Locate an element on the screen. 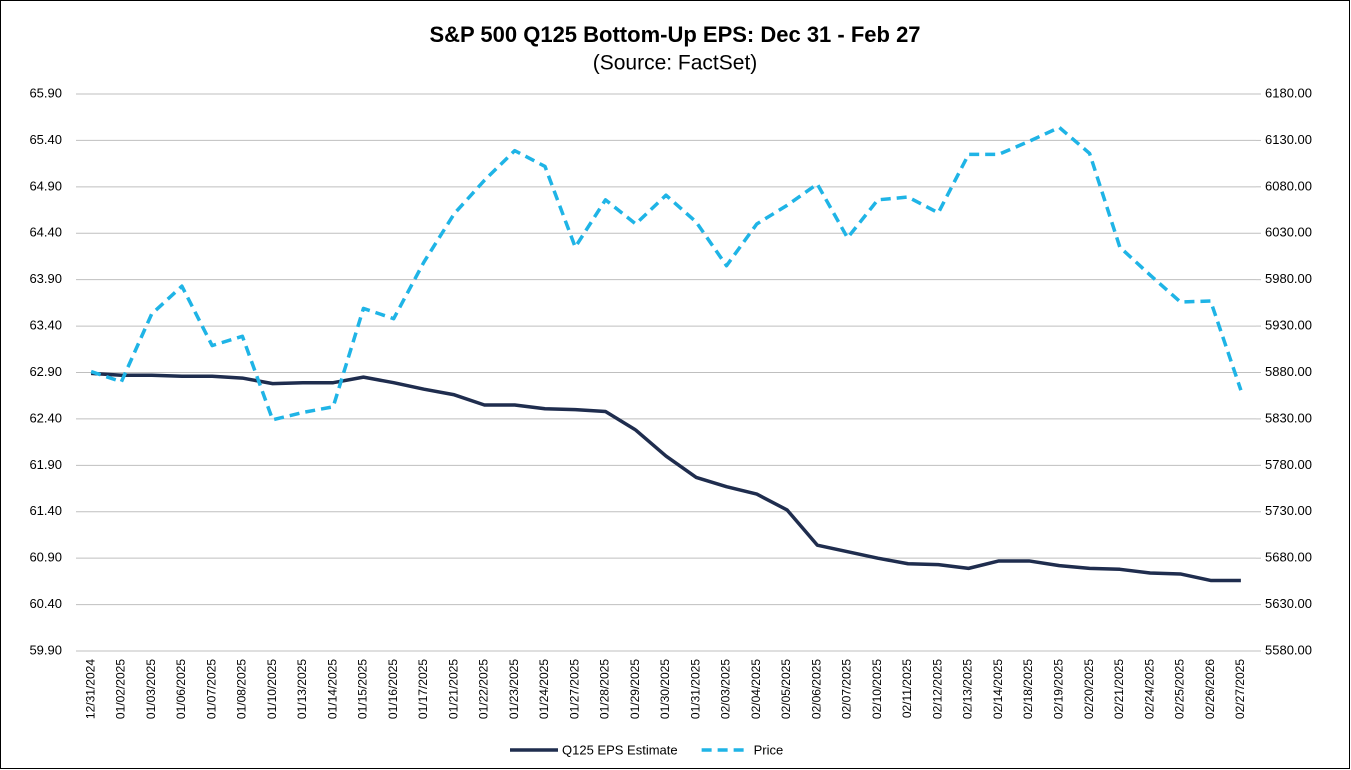 This screenshot has height=770, width=1351. x-tick-label: 02/11/2025 is located at coordinates (907, 688).